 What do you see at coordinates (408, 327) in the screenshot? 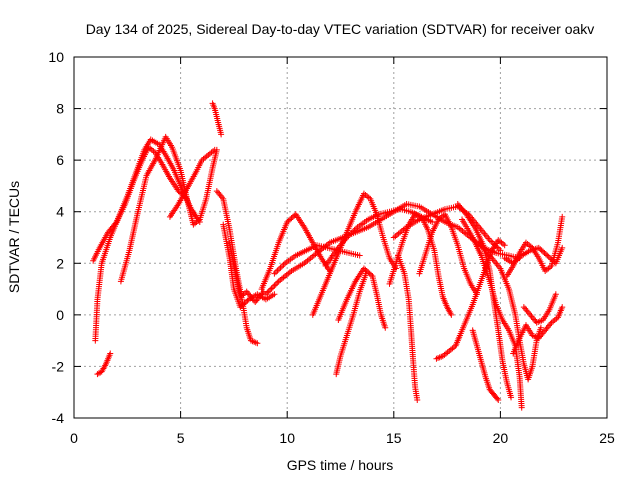
I see `series-arc-15-dip` at bounding box center [408, 327].